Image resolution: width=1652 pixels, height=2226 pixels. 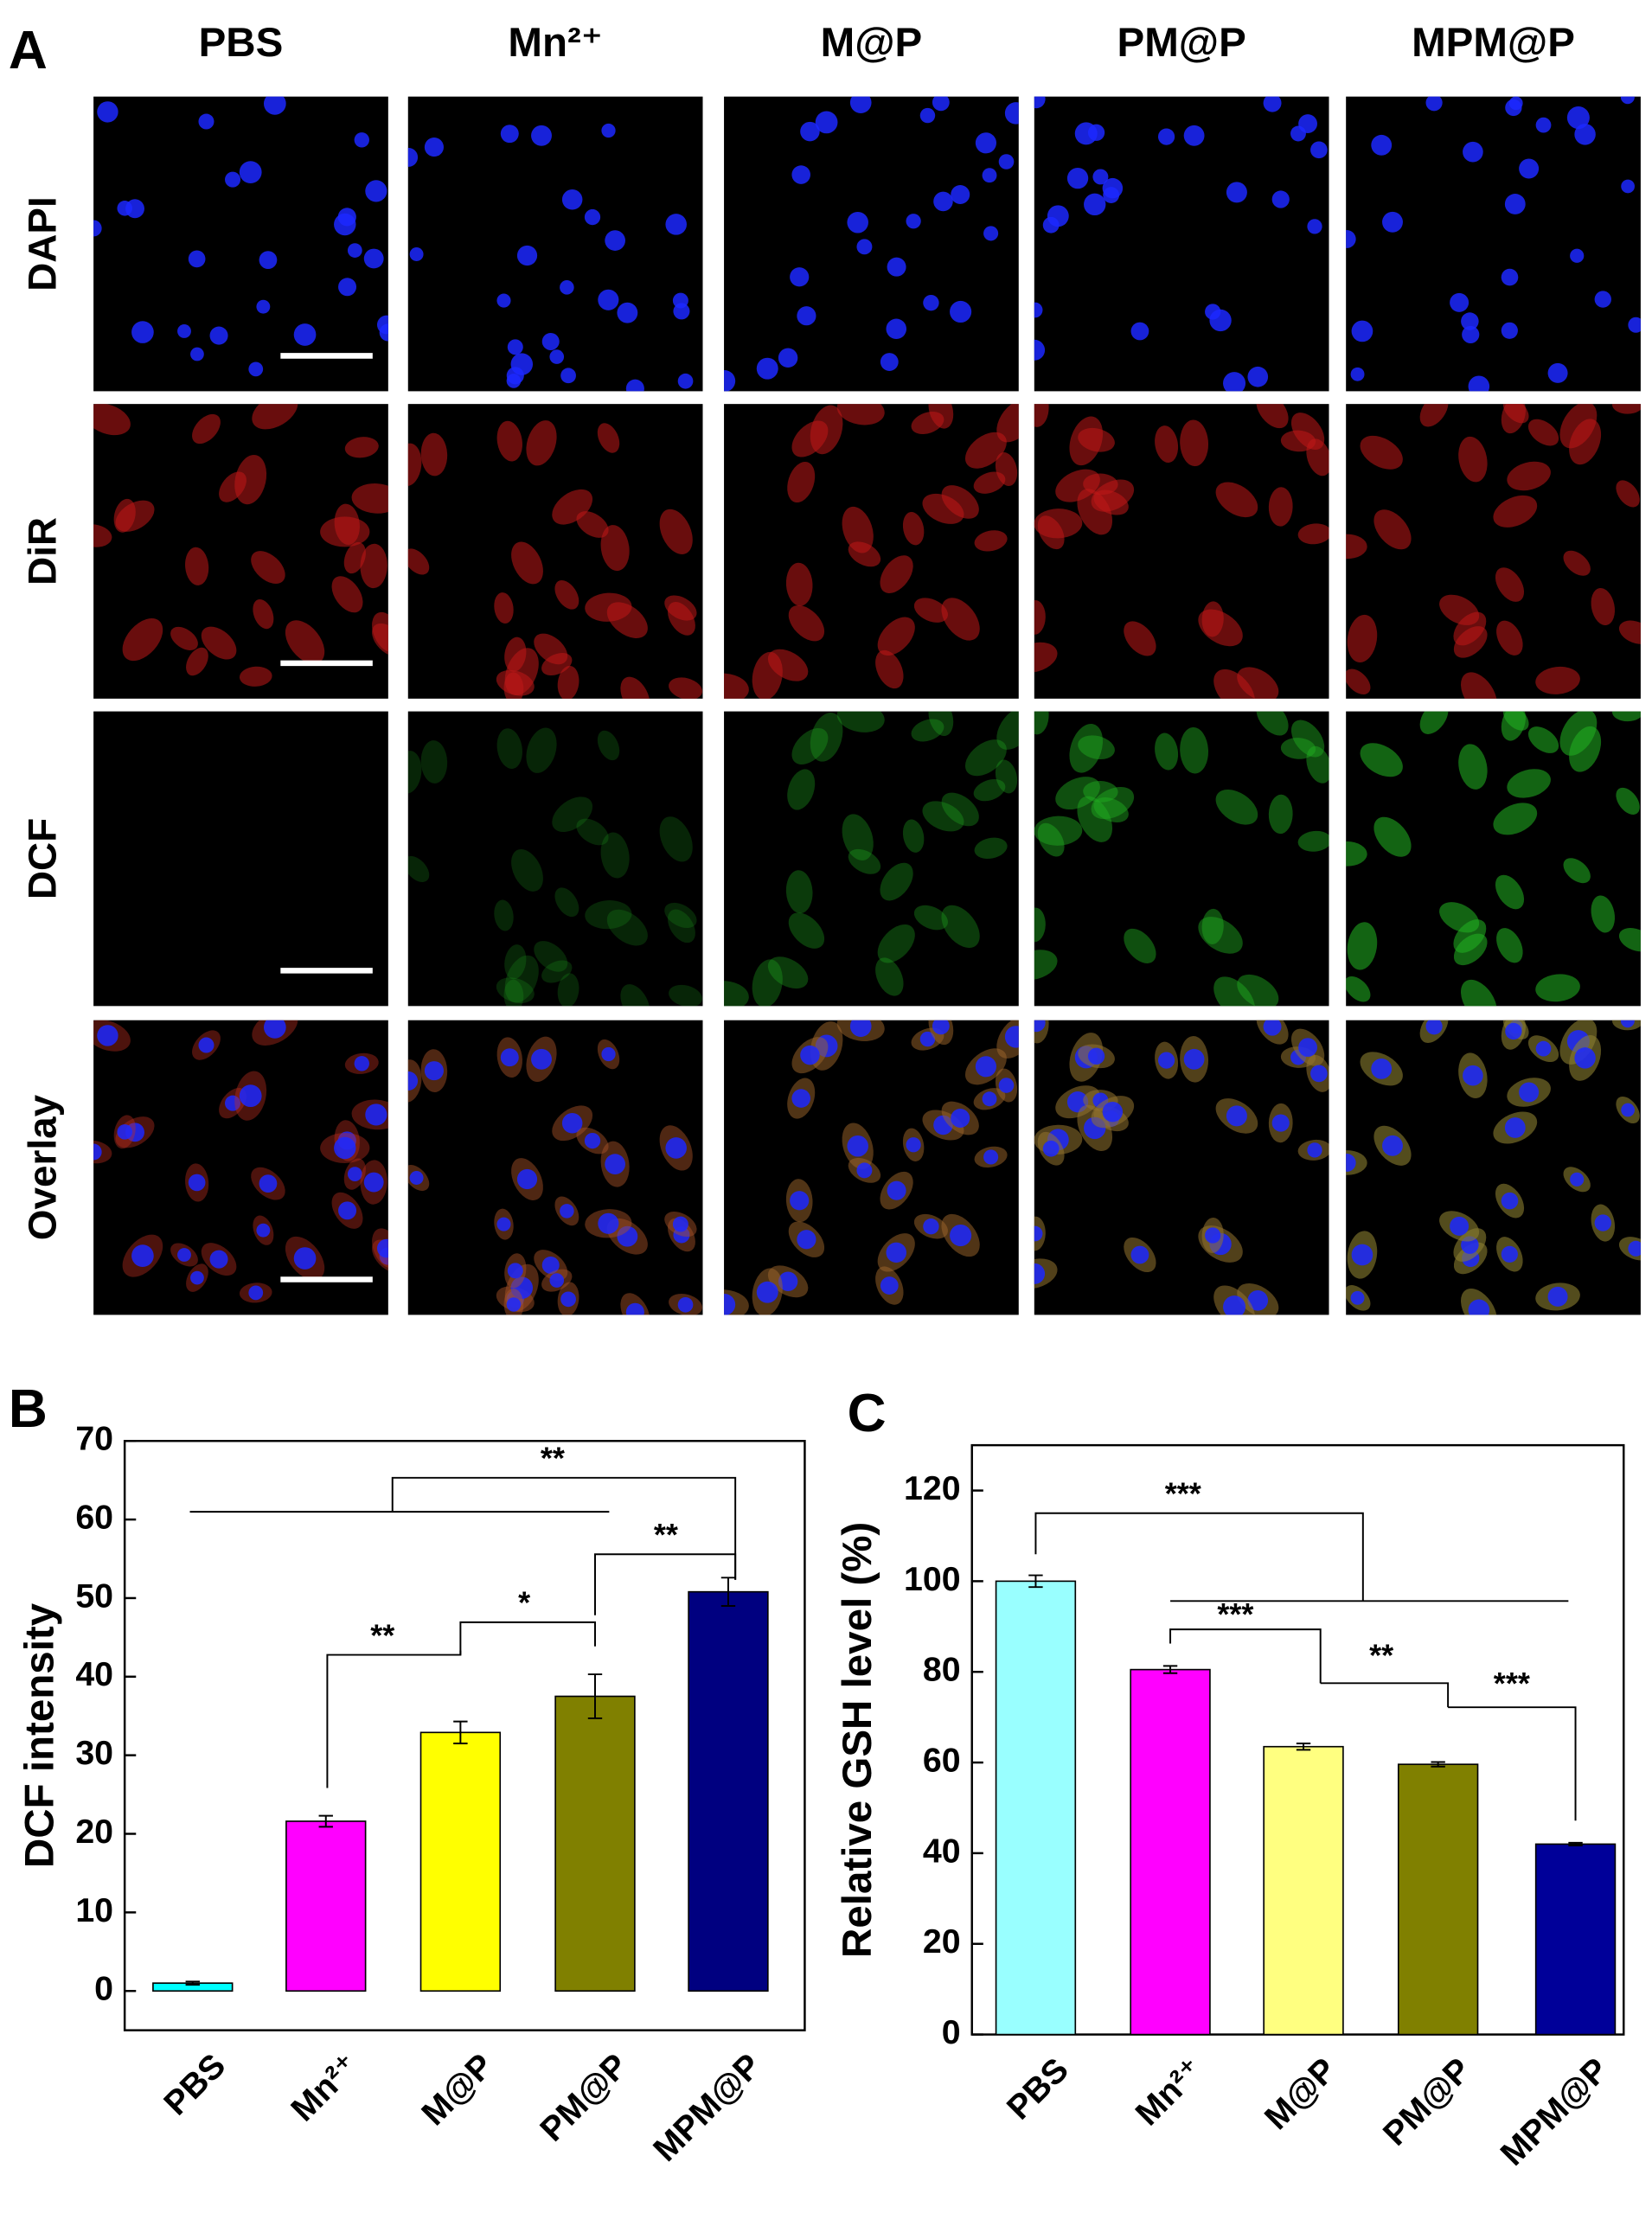 I want to click on significance-label: **, so click(x=1381, y=1655).